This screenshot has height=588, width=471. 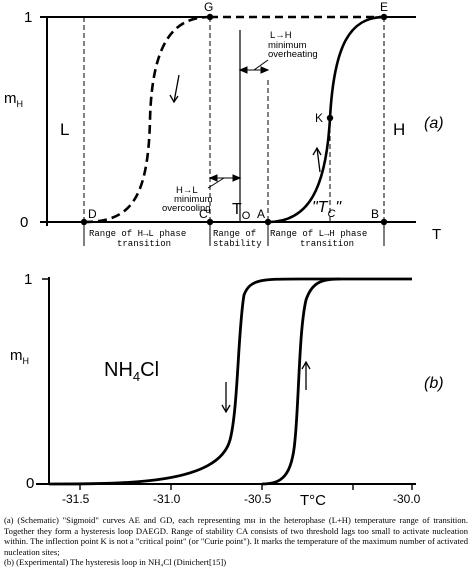 I want to click on panel-b-y-zero: 0, so click(x=30, y=483).